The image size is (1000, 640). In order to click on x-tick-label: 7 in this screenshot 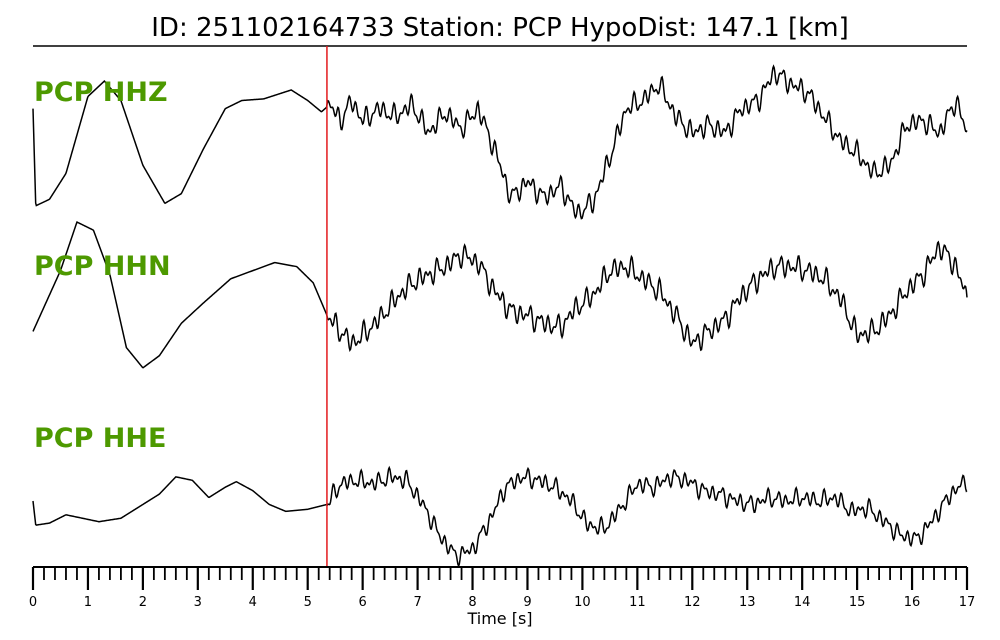, I will do `click(417, 602)`.